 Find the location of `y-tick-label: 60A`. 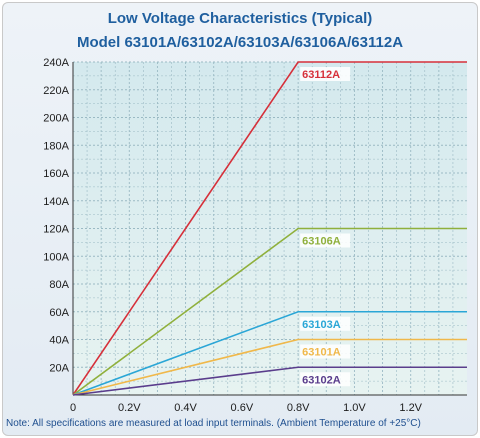

y-tick-label: 60A is located at coordinates (59, 313).